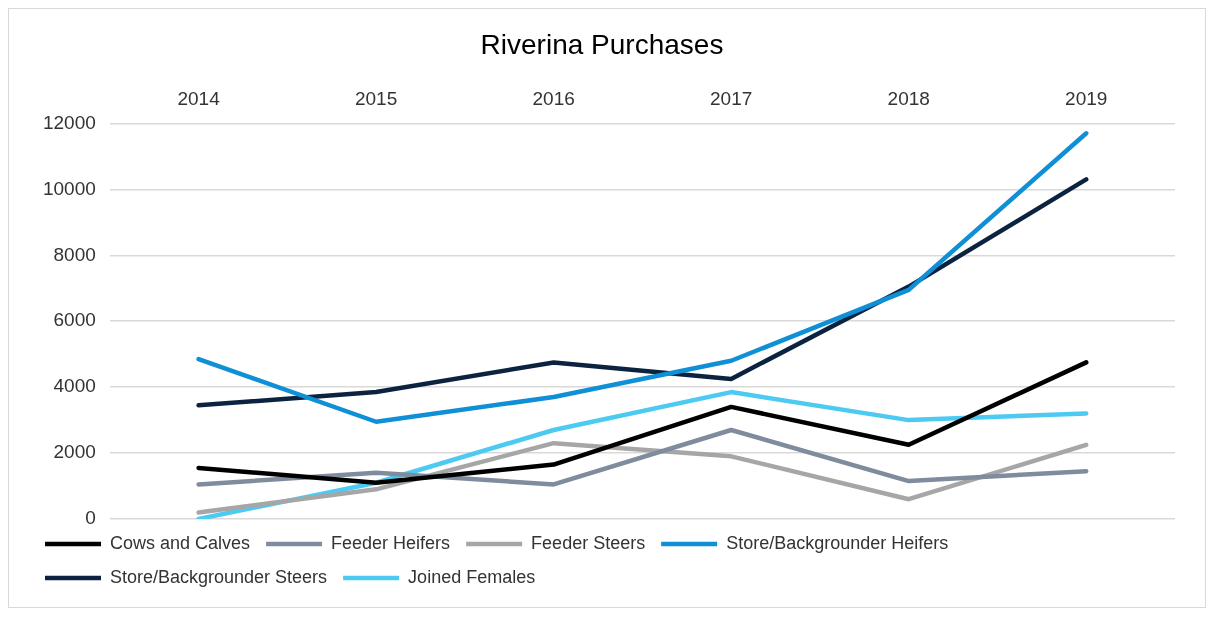 This screenshot has width=1214, height=617. Describe the element at coordinates (588, 542) in the screenshot. I see `legend-label: Feeder Steers` at that location.